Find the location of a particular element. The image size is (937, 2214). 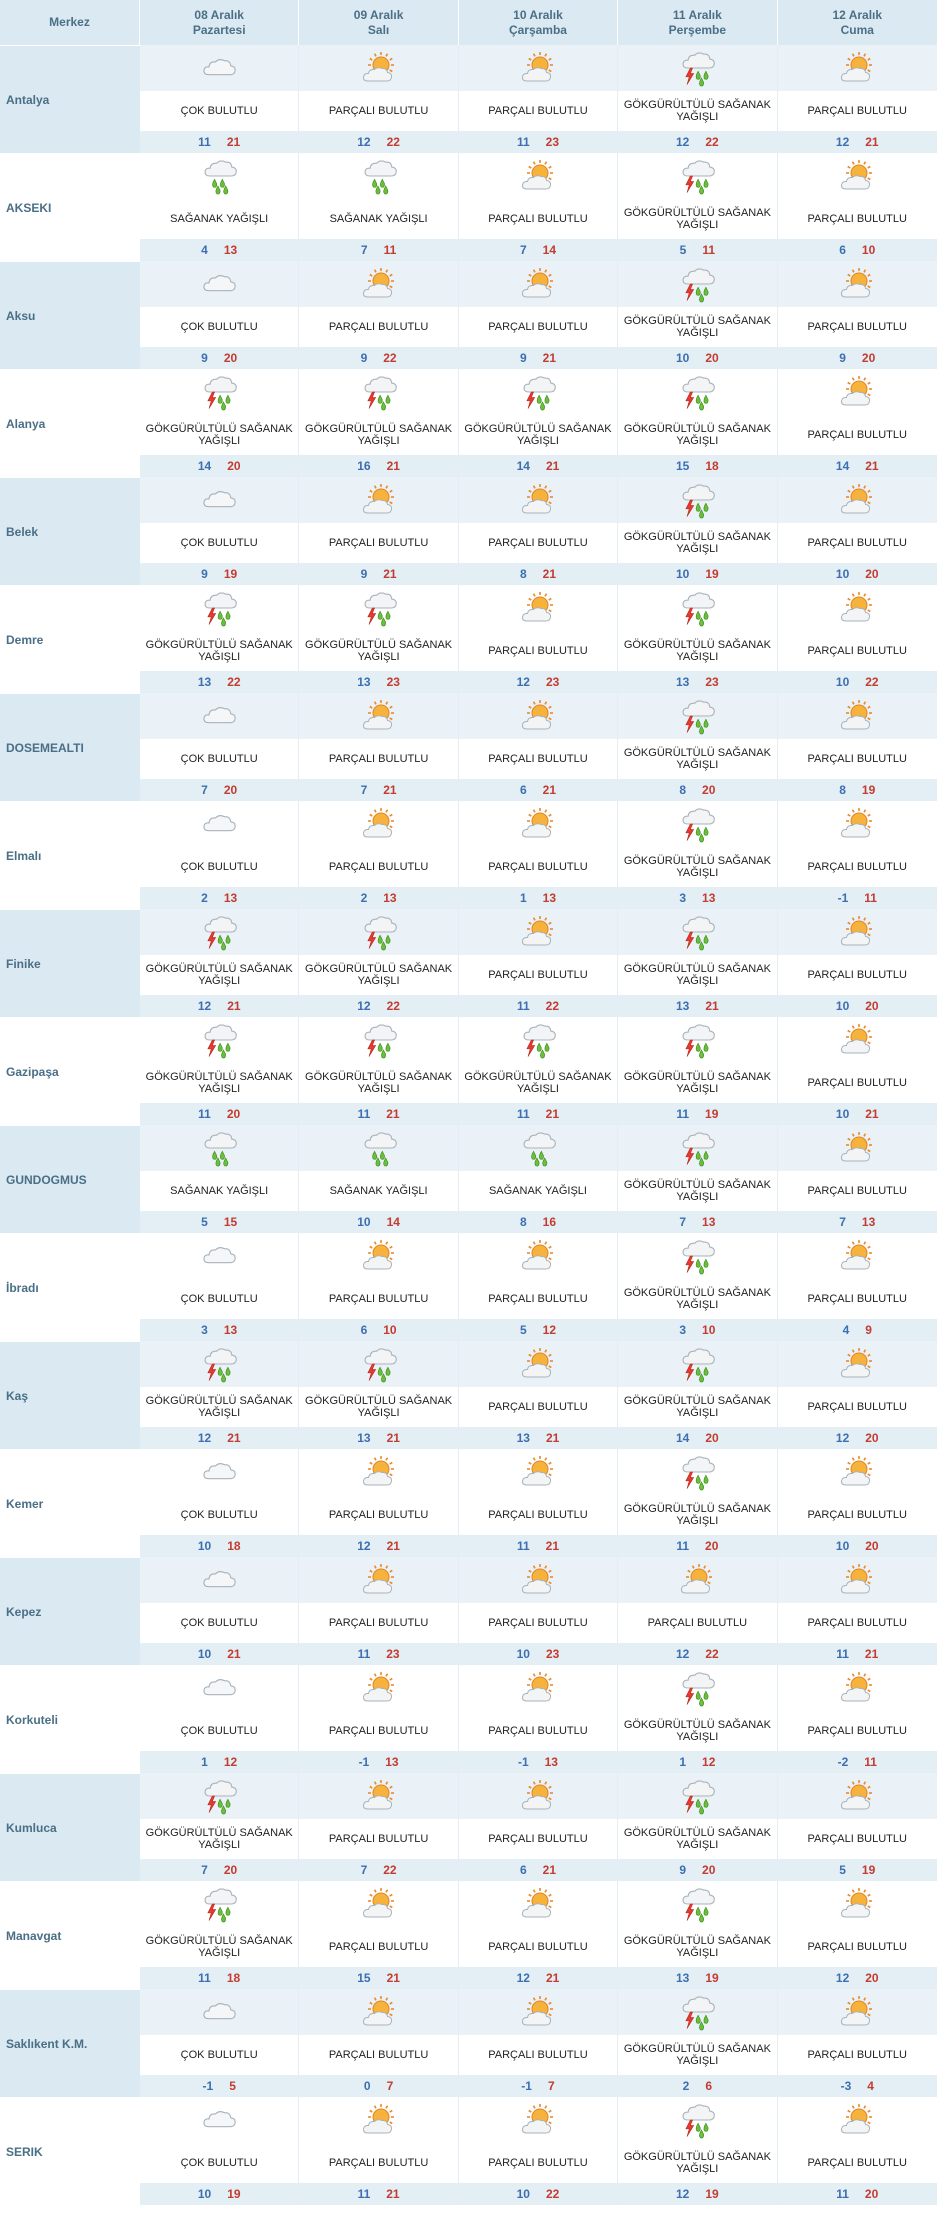

temperature-range: 8 16 is located at coordinates (538, 1222).